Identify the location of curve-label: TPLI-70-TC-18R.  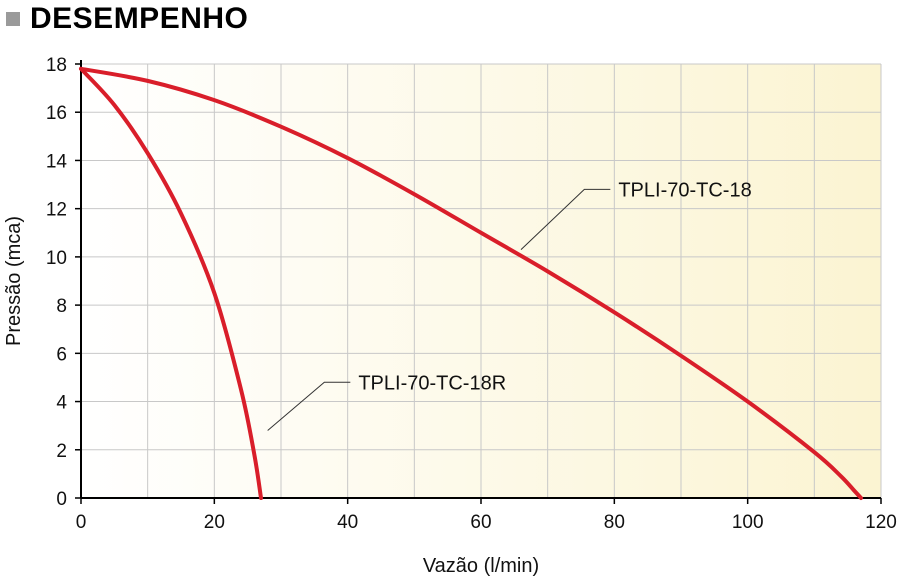
(432, 383).